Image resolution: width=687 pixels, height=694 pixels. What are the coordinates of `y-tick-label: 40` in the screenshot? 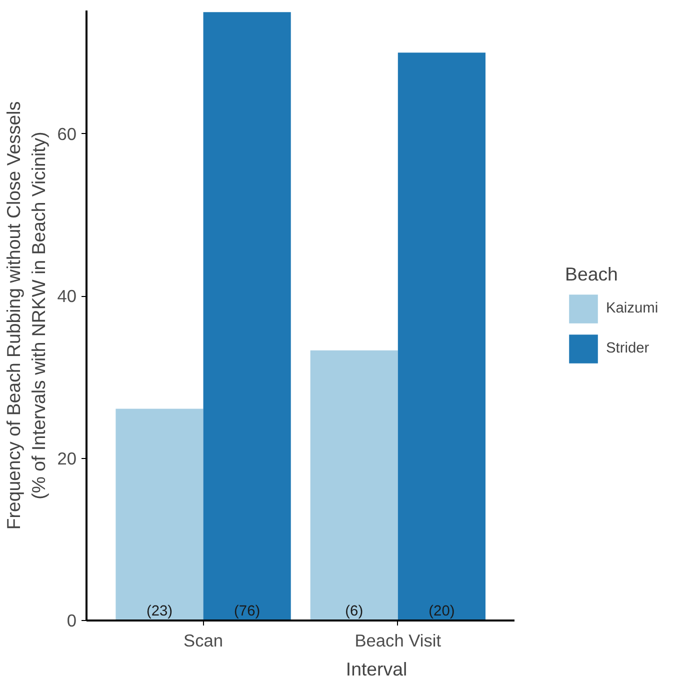 It's located at (67, 296).